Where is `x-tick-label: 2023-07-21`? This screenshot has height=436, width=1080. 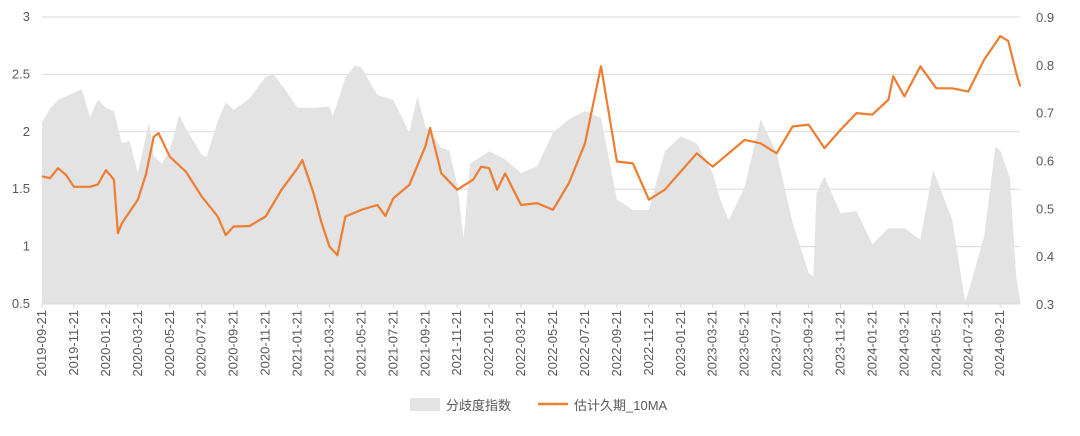 x-tick-label: 2023-07-21 is located at coordinates (776, 343).